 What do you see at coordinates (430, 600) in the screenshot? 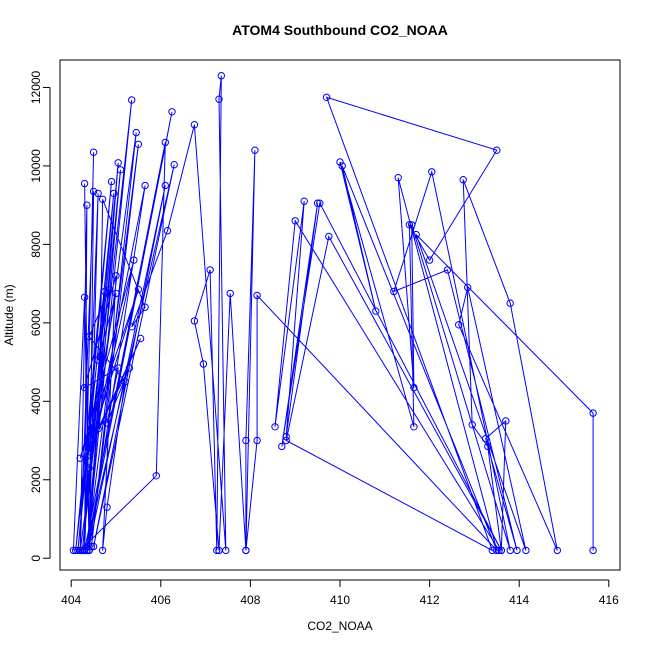
I see `x-tick-label: 412` at bounding box center [430, 600].